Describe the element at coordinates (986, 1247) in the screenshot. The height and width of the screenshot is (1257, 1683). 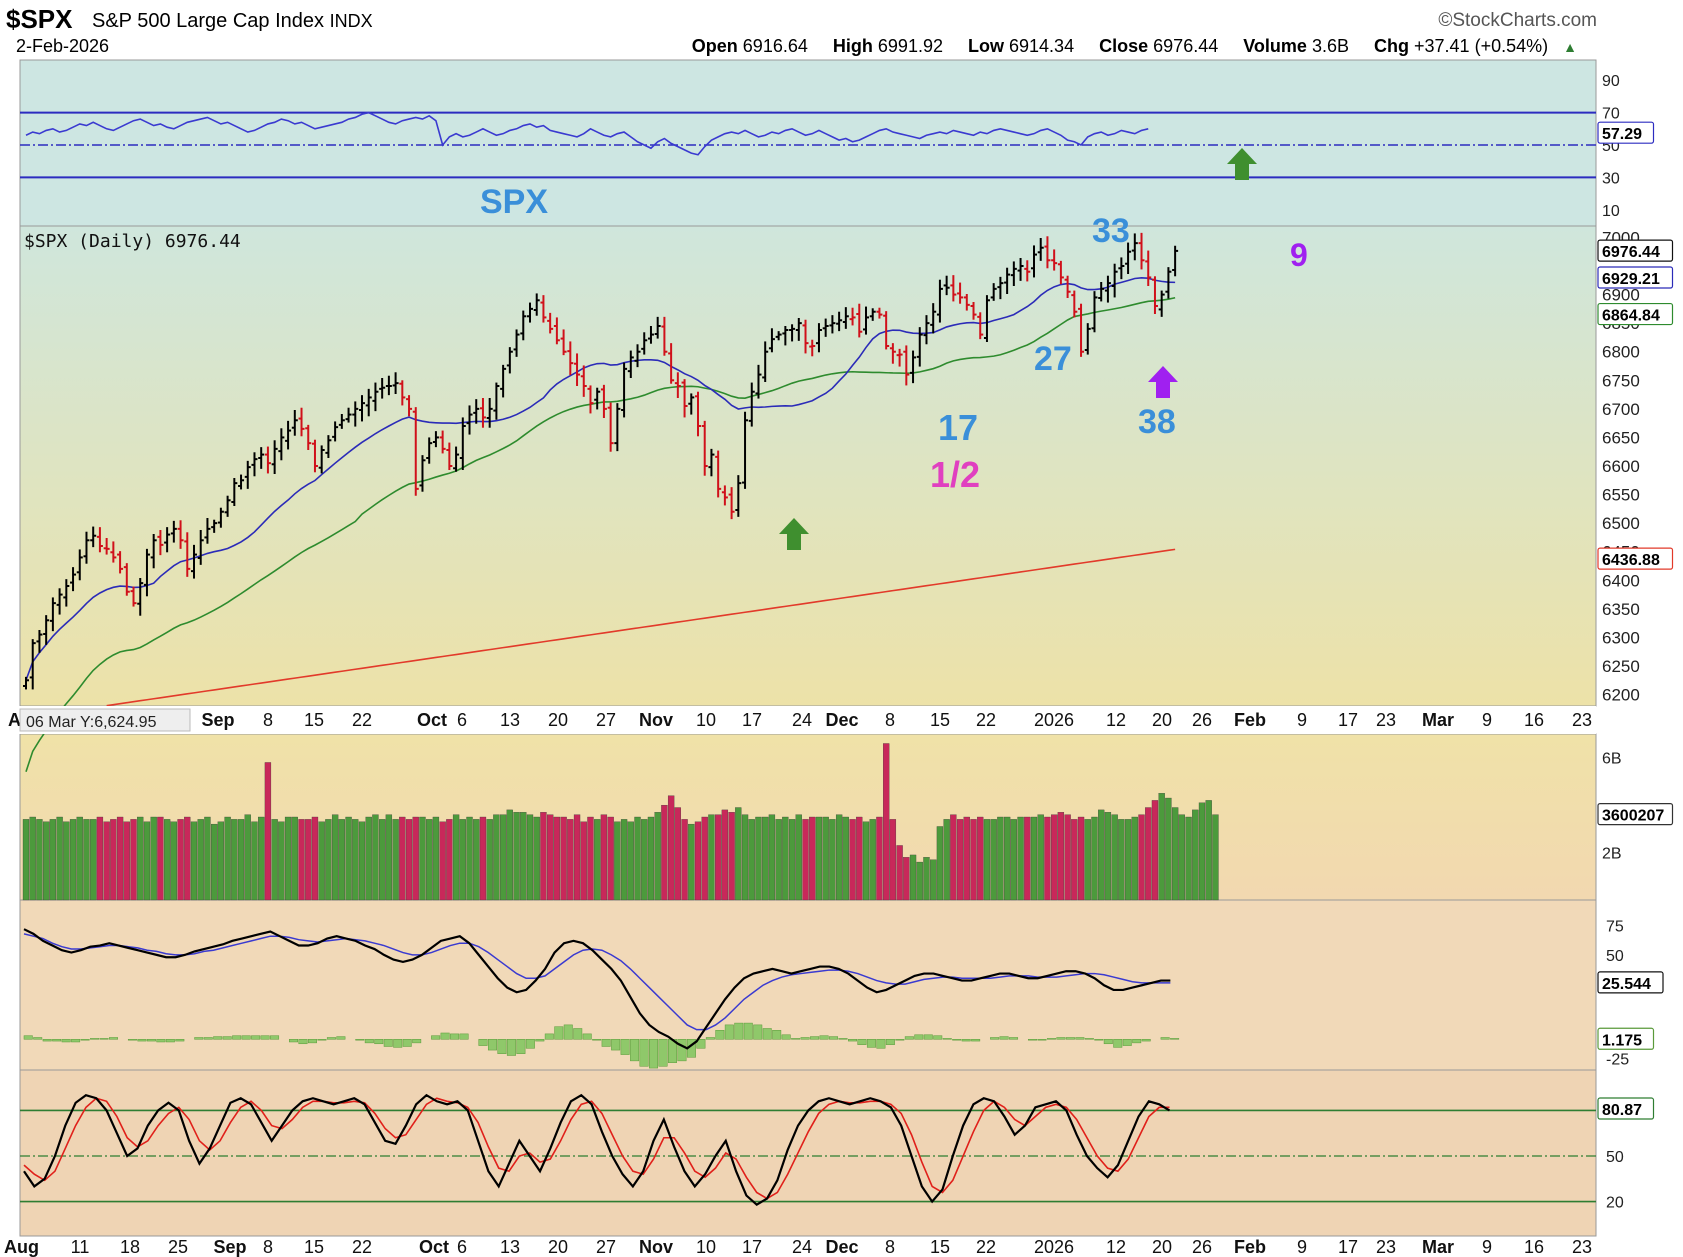
I see `date-tick-label-bottom: 22` at that location.